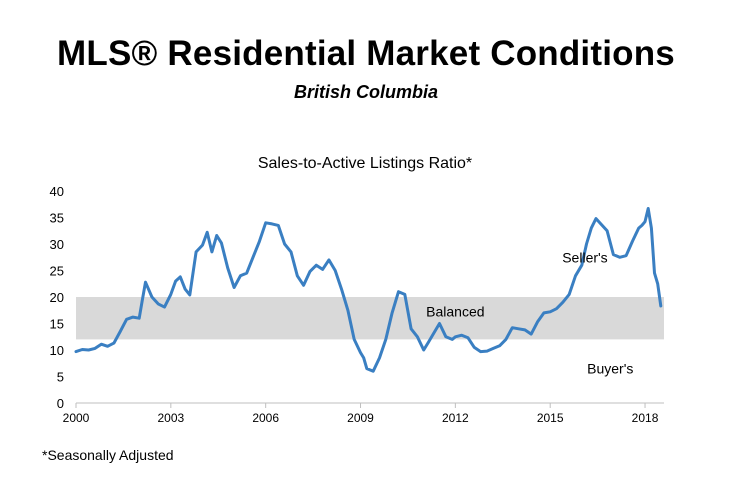 The width and height of the screenshot is (732, 492). I want to click on x-tick-label: 2003, so click(170, 418).